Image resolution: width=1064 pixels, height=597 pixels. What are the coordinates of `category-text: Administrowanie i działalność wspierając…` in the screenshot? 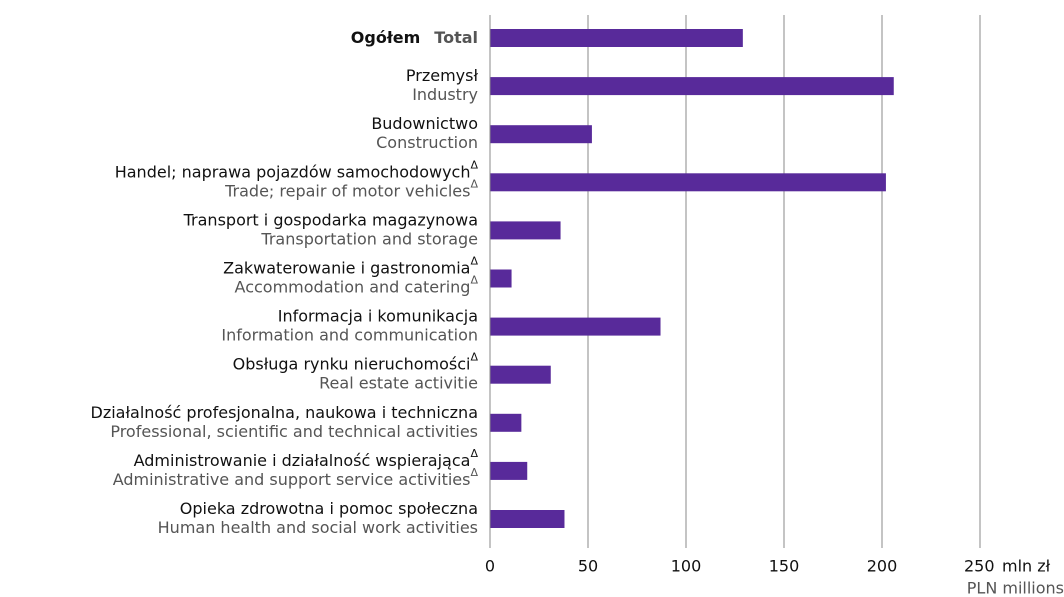 It's located at (302, 459).